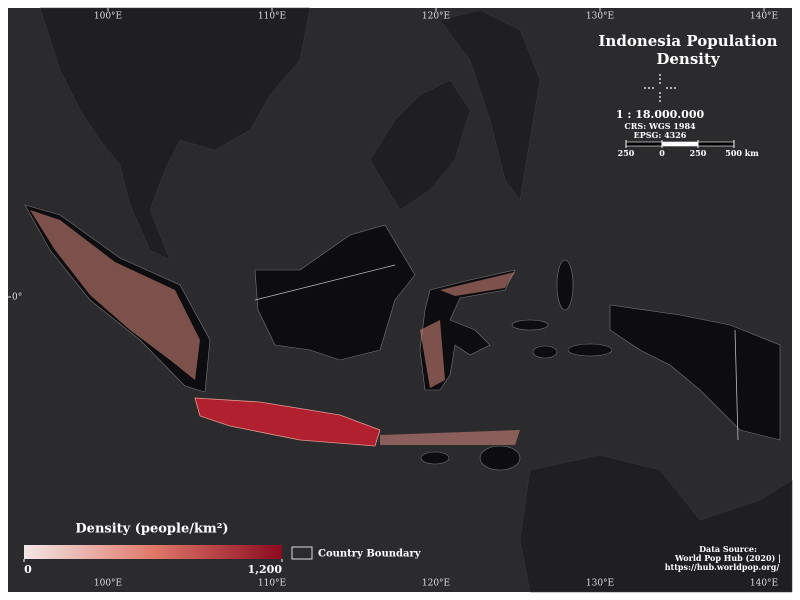  Describe the element at coordinates (265, 569) in the screenshot. I see `legend-tick-label: 1,200` at that location.